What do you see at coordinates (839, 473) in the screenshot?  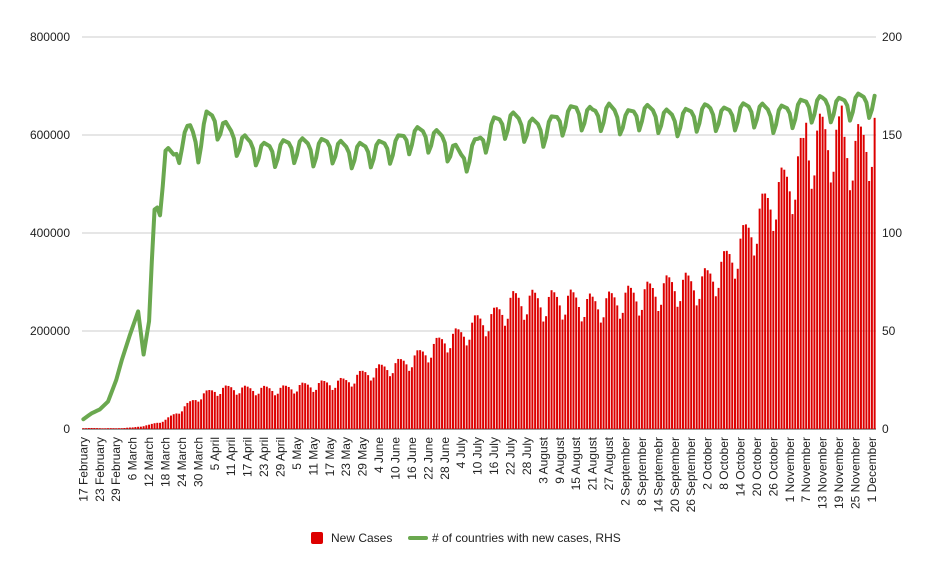 I see `x-tick-label: 19 November` at bounding box center [839, 473].